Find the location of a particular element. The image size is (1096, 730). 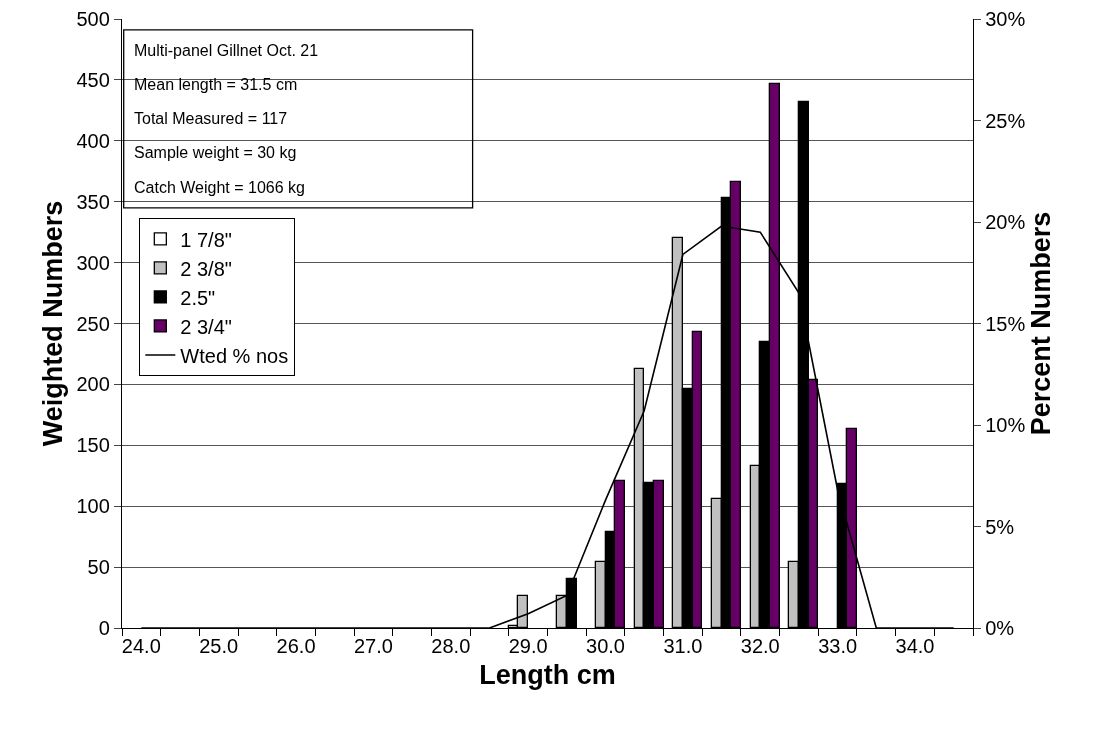

legend-label: 2 3/8" is located at coordinates (206, 268).